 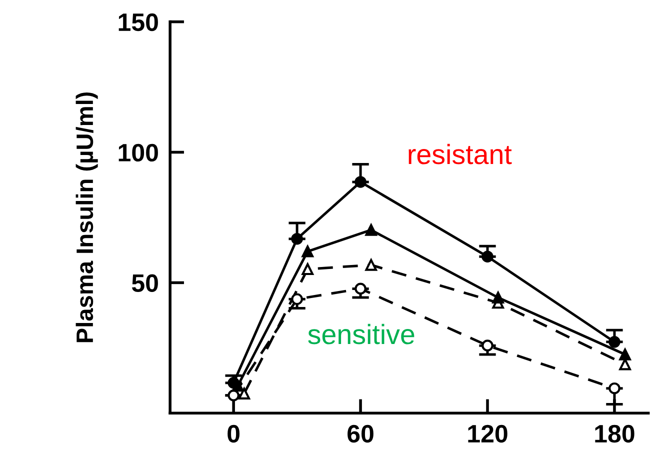 What do you see at coordinates (138, 22) in the screenshot?
I see `y-tick-label: 150` at bounding box center [138, 22].